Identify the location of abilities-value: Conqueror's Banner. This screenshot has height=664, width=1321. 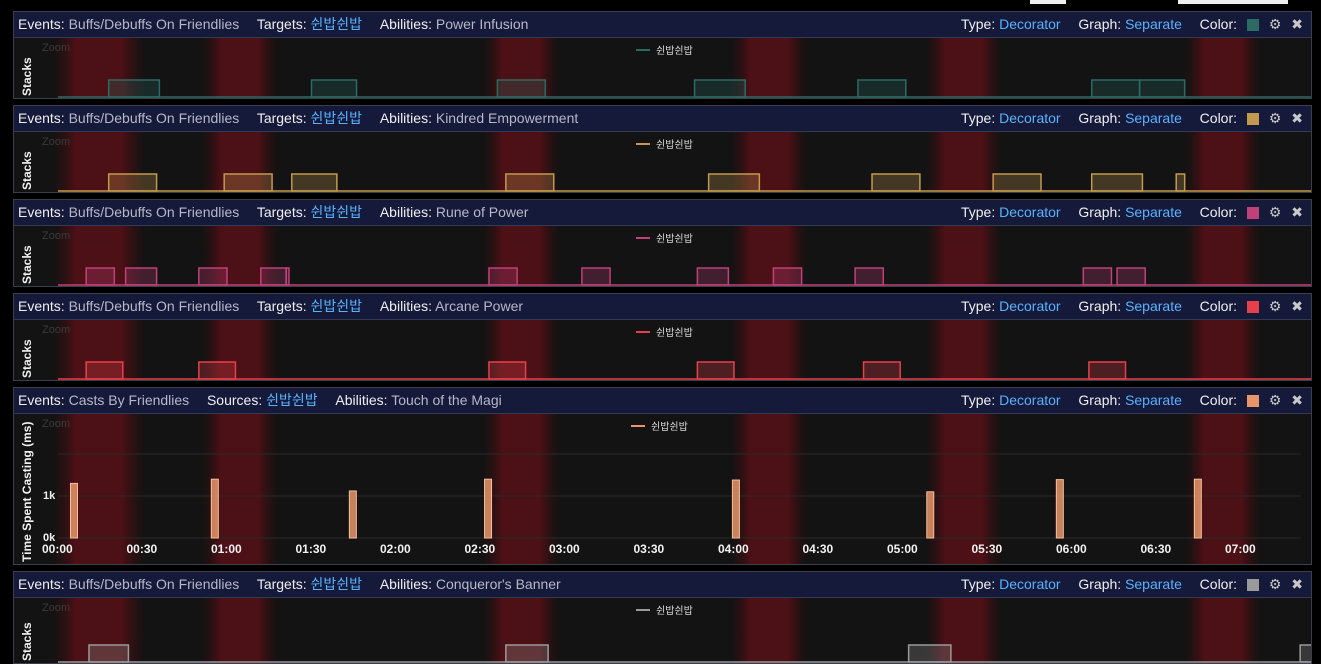
(498, 584).